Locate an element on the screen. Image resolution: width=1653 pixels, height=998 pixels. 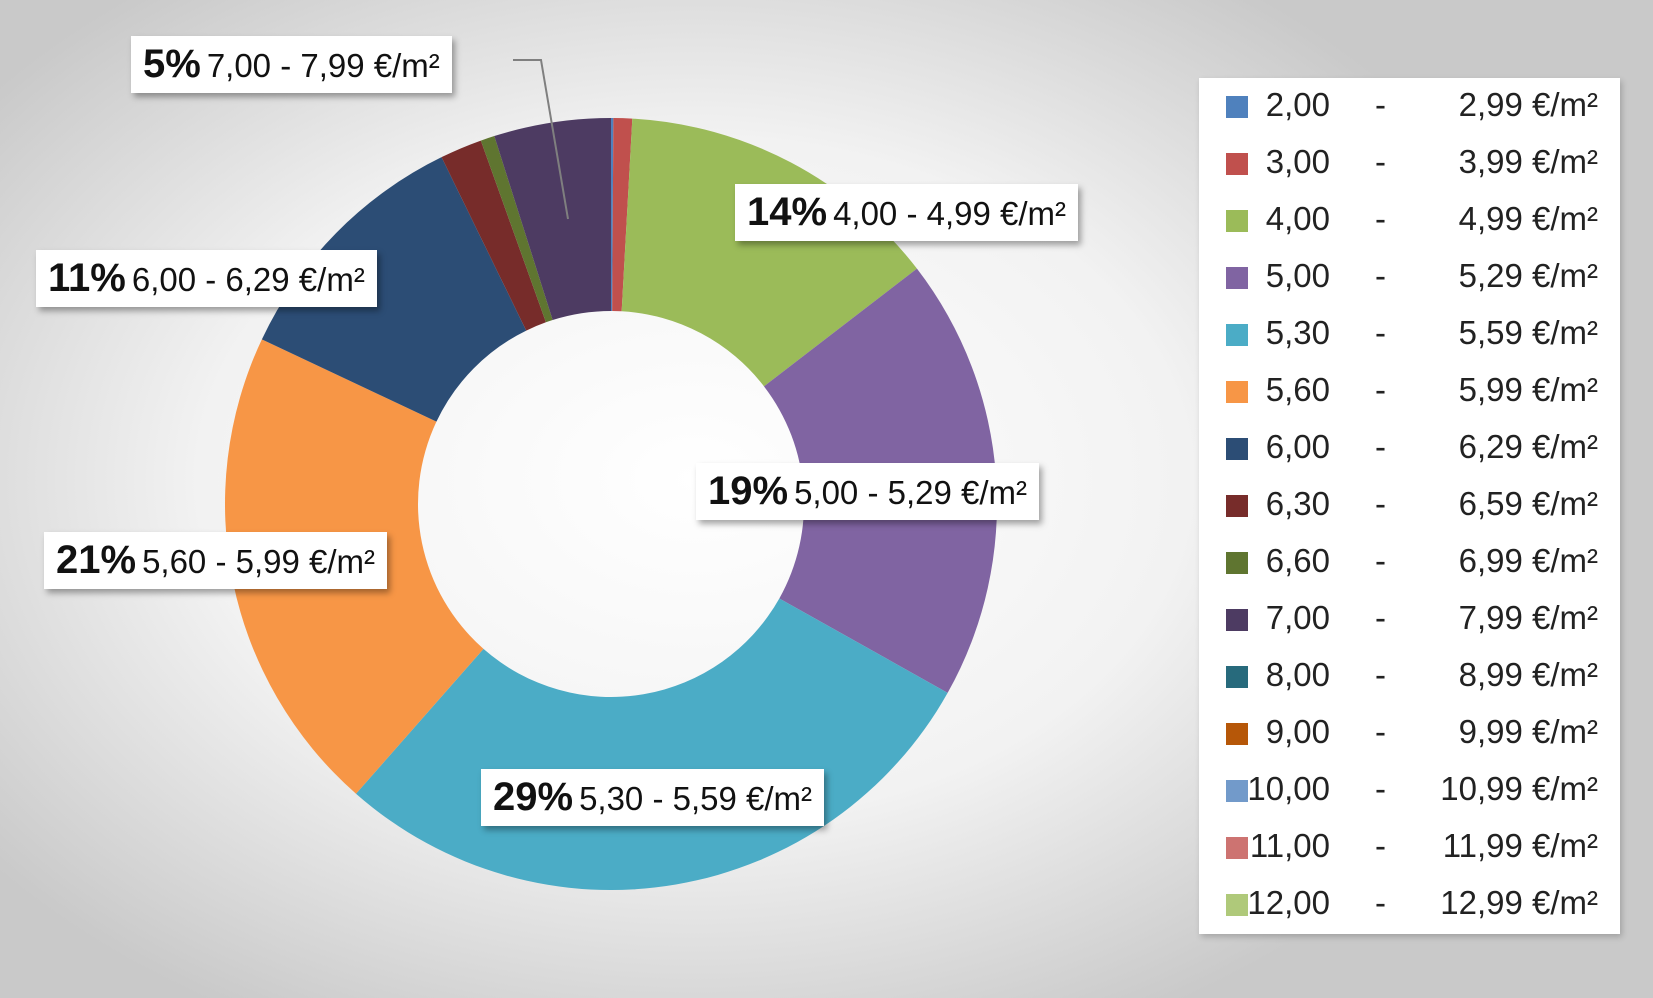
legend-item: 7,00 - 7,99 €/m² is located at coordinates (1409, 619).